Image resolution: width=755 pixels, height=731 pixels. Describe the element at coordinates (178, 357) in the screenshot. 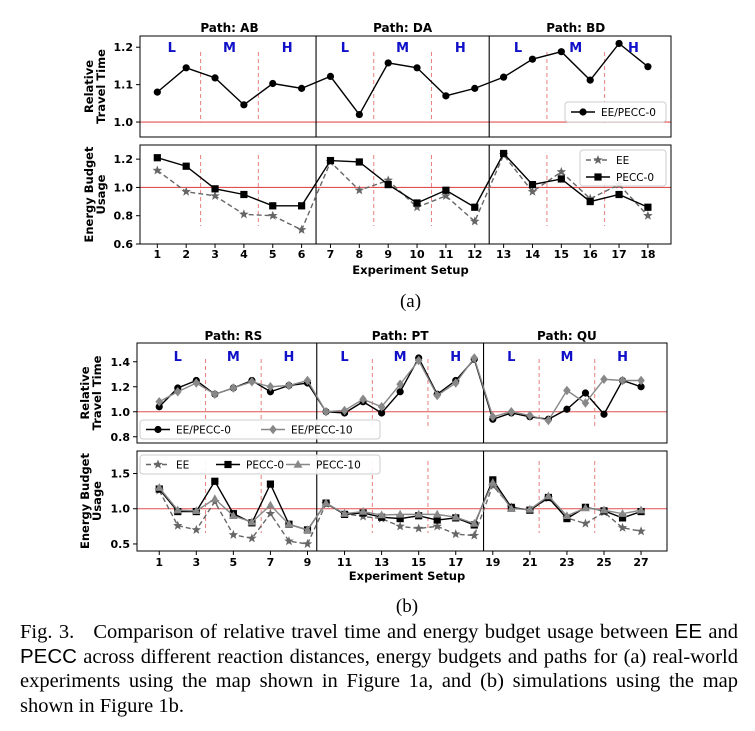

I see `distance-label: L` at that location.